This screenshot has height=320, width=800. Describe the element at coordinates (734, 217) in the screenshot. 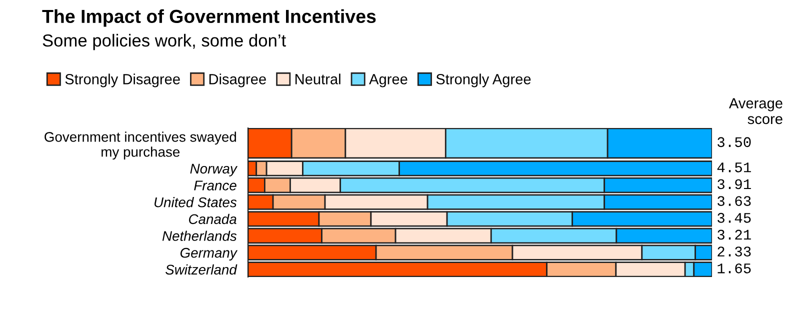

I see `text: 3.45` at that location.